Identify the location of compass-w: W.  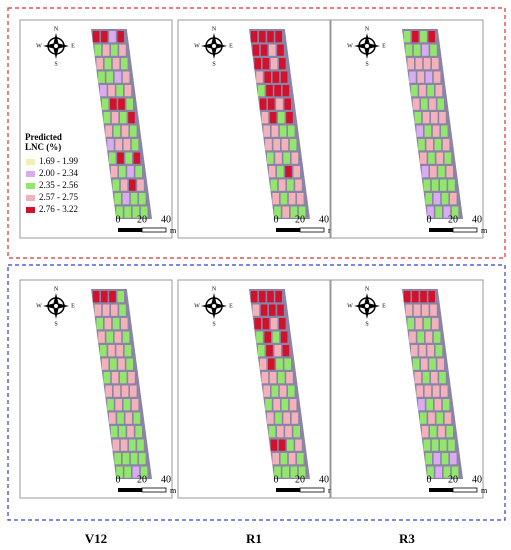
(197, 46).